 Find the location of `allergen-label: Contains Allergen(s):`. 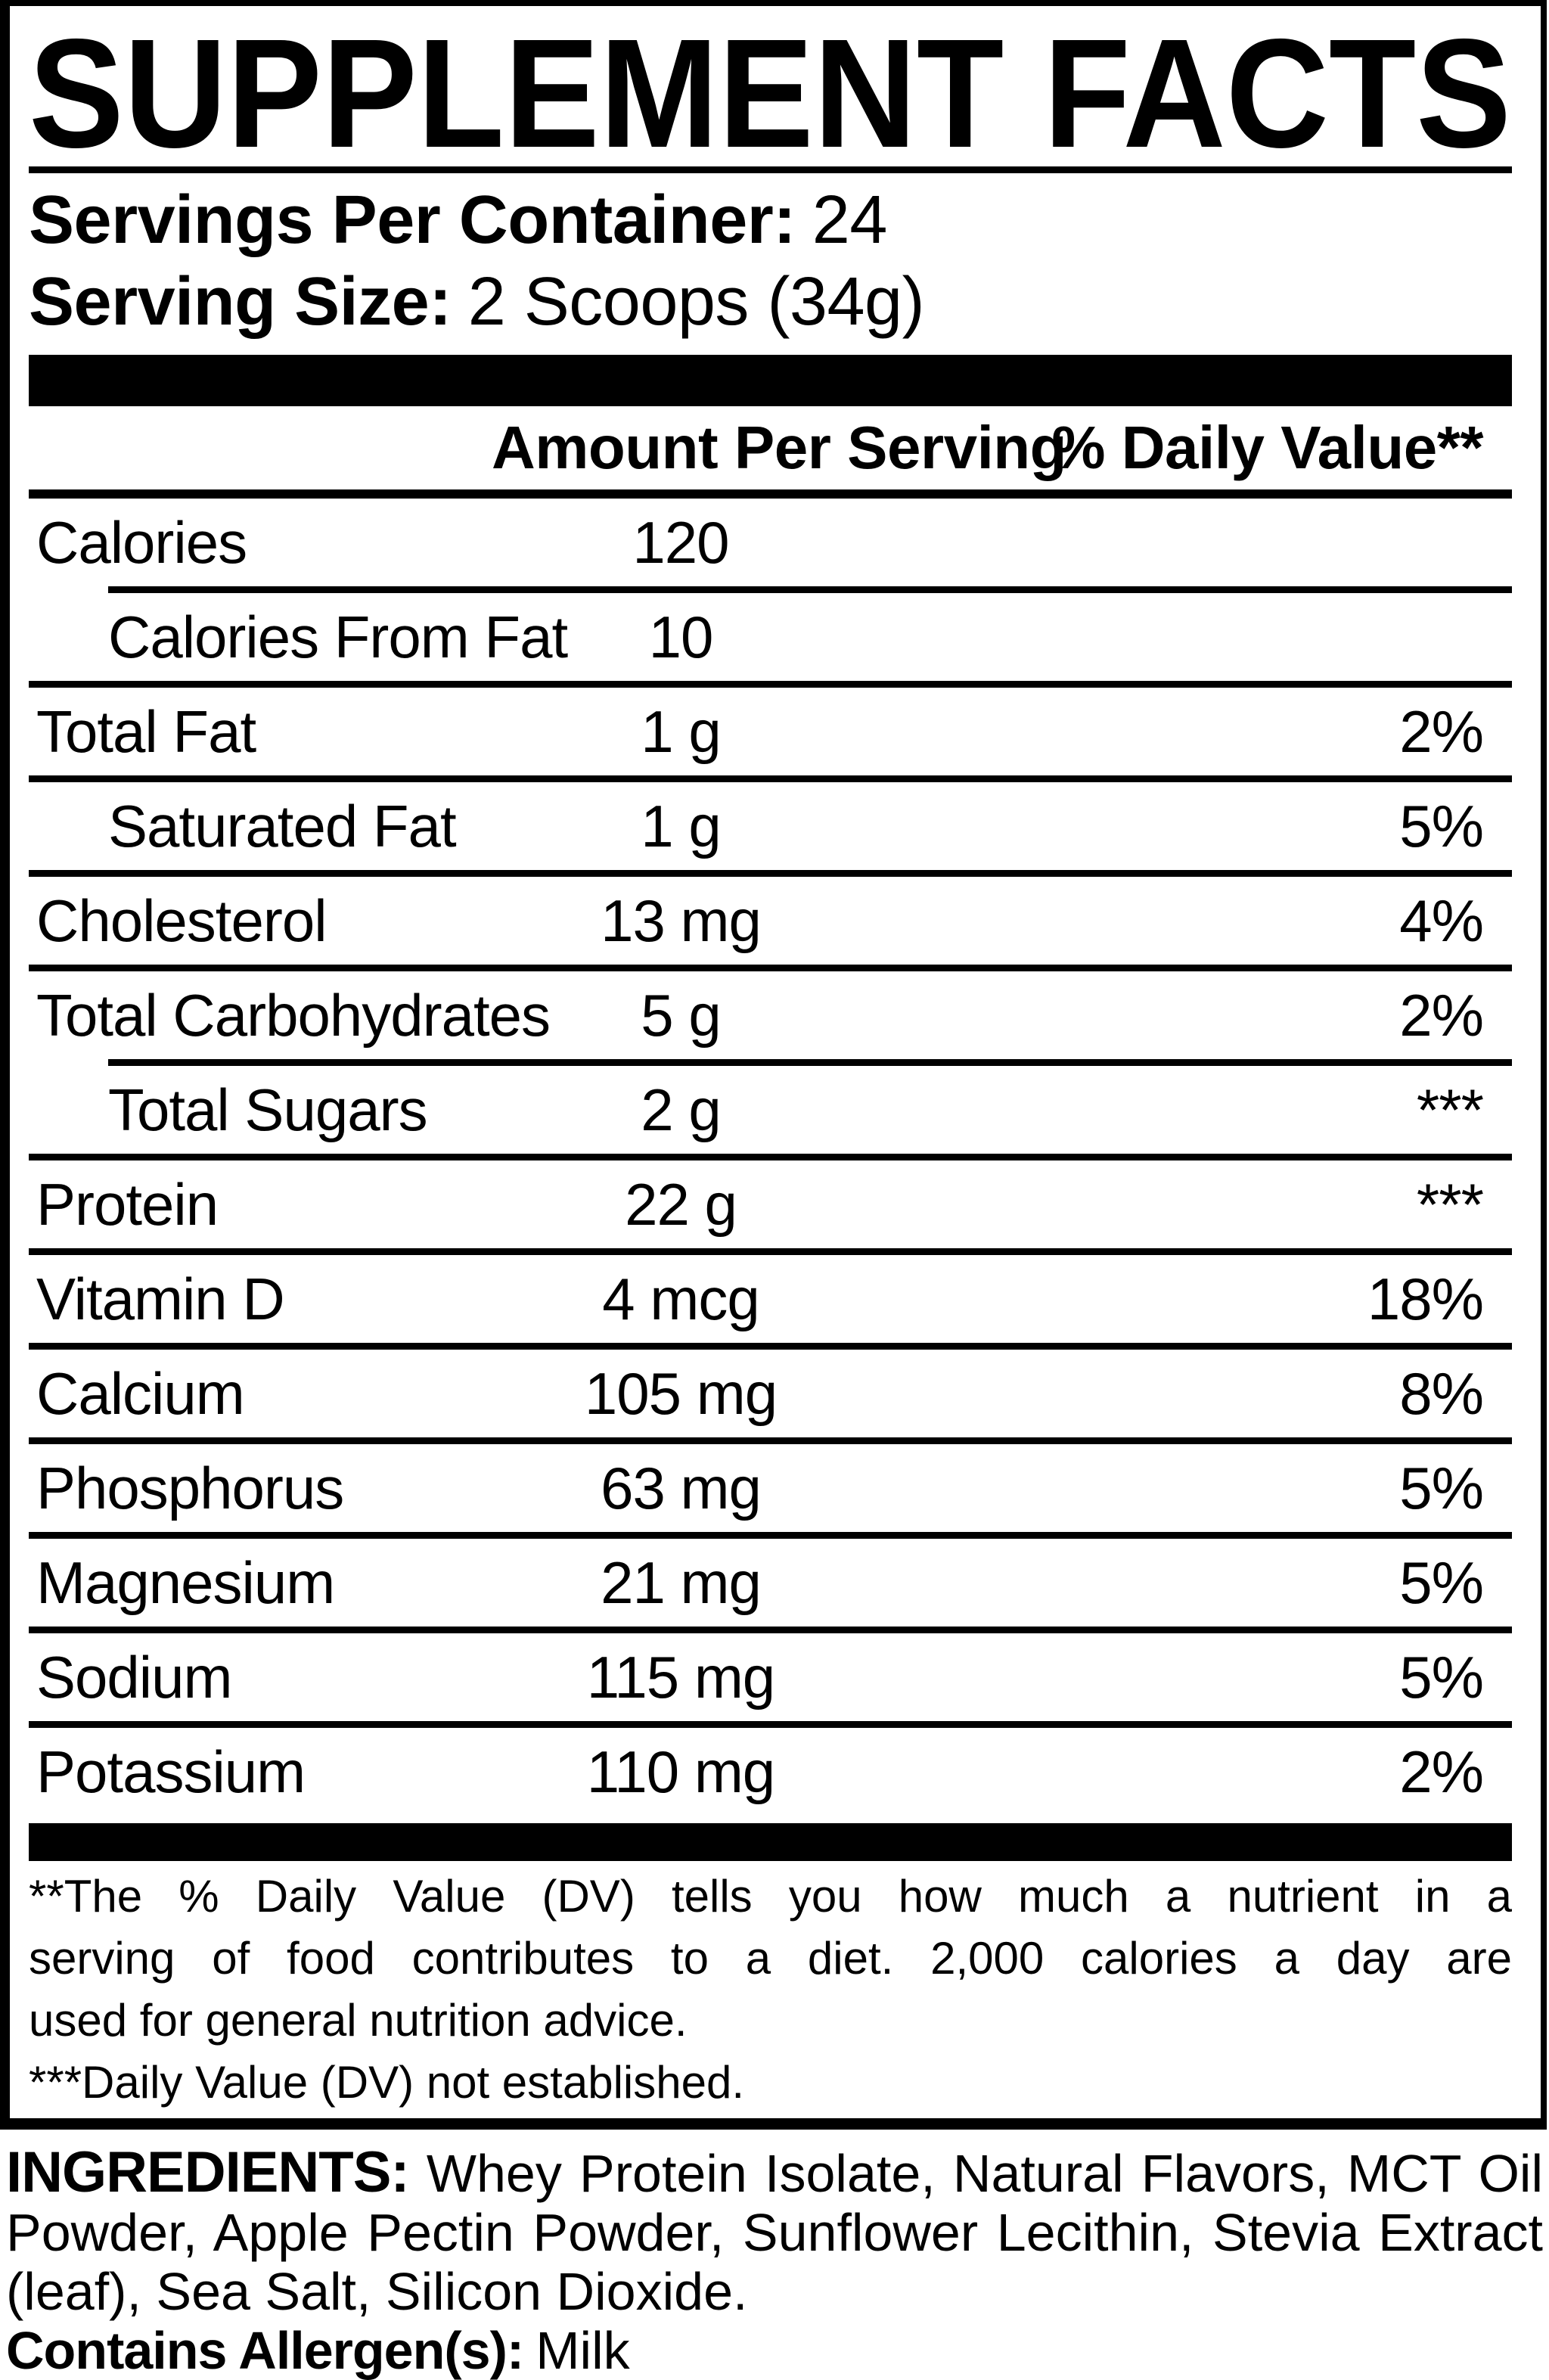

allergen-label: Contains Allergen(s): is located at coordinates (265, 2350).